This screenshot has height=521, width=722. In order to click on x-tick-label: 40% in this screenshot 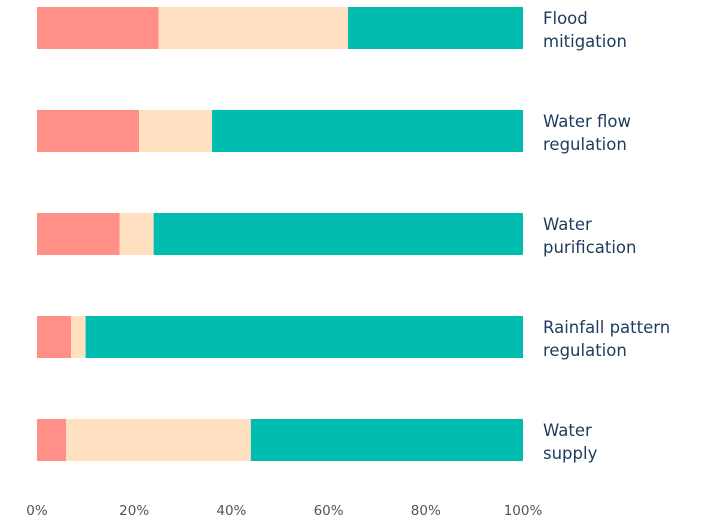, I will do `click(231, 511)`.